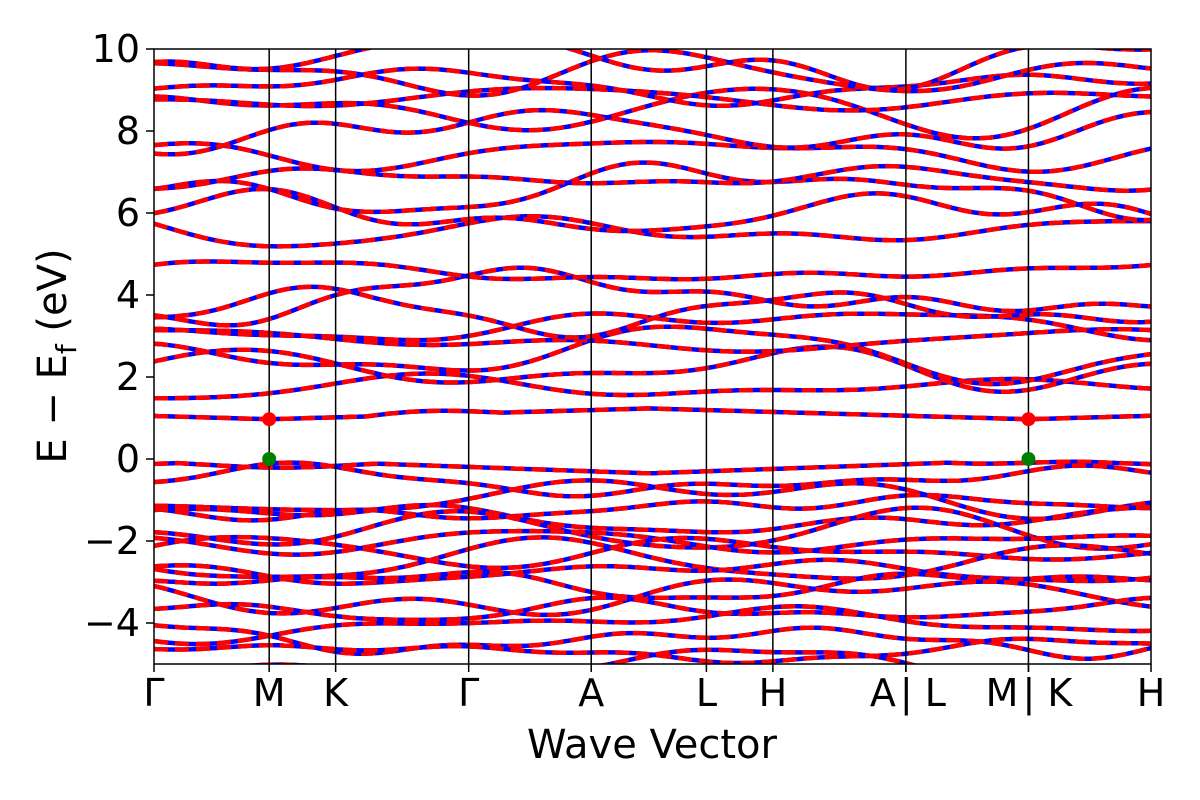 This screenshot has height=800, width=1200. I want to click on y-tick-label: −2, so click(112, 541).